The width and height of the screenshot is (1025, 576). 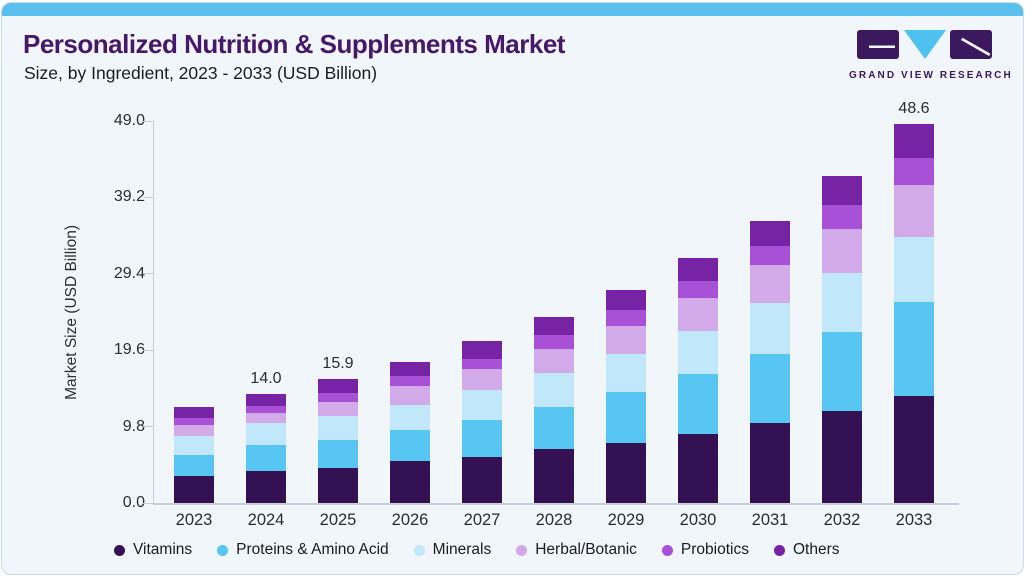 What do you see at coordinates (133, 426) in the screenshot?
I see `y-tick-label-9.8: 9.8` at bounding box center [133, 426].